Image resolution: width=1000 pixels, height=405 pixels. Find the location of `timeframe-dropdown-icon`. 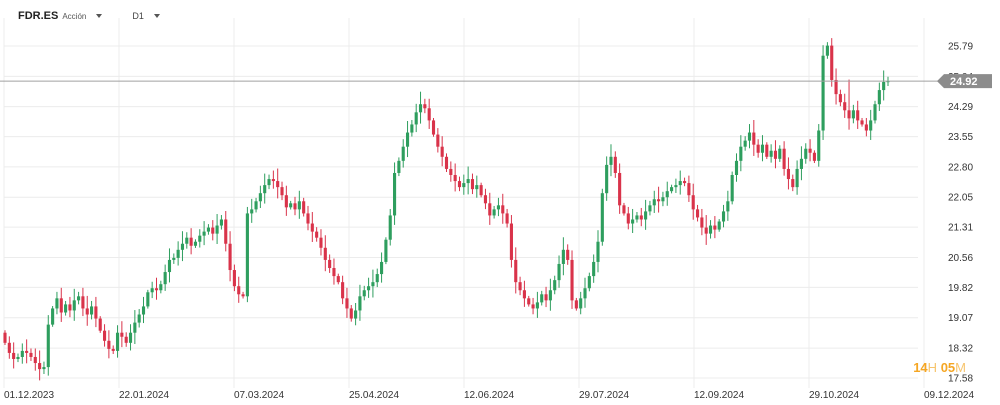

timeframe-dropdown-icon is located at coordinates (156, 16).